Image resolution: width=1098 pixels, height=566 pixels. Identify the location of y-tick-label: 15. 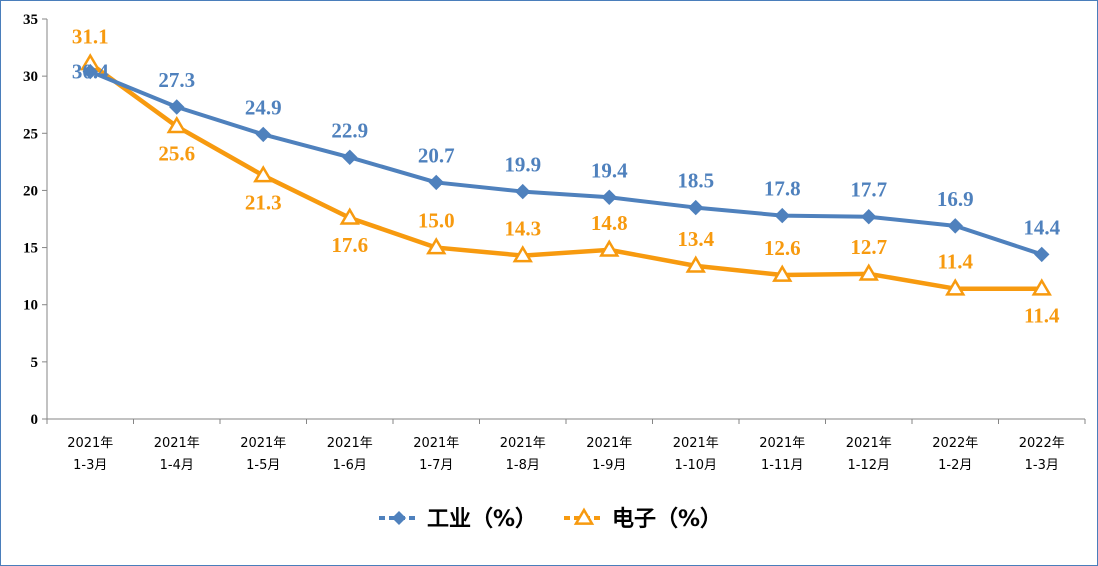
(30, 249).